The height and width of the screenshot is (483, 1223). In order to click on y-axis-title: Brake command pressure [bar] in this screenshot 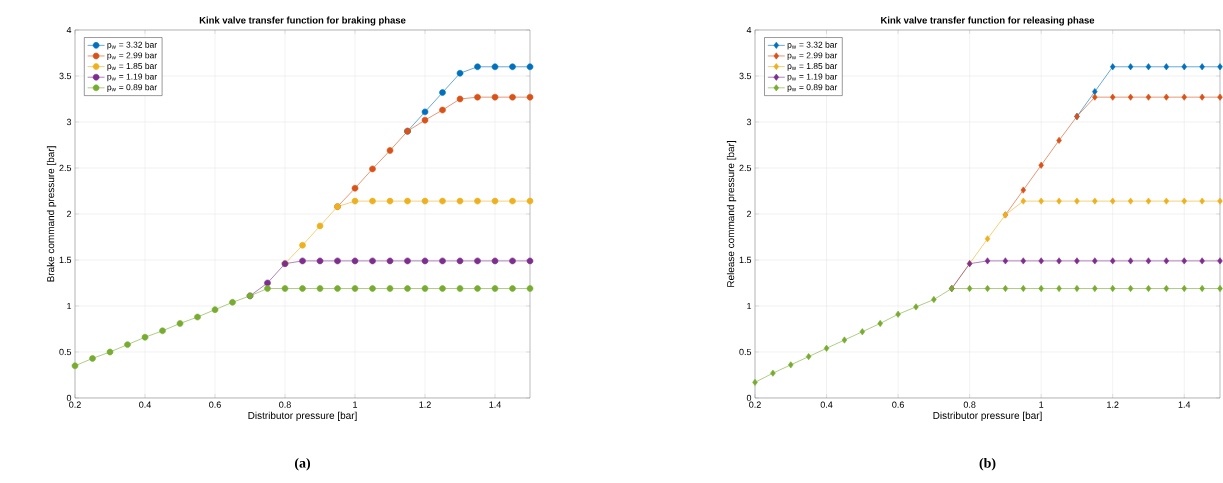, I will do `click(51, 214)`.